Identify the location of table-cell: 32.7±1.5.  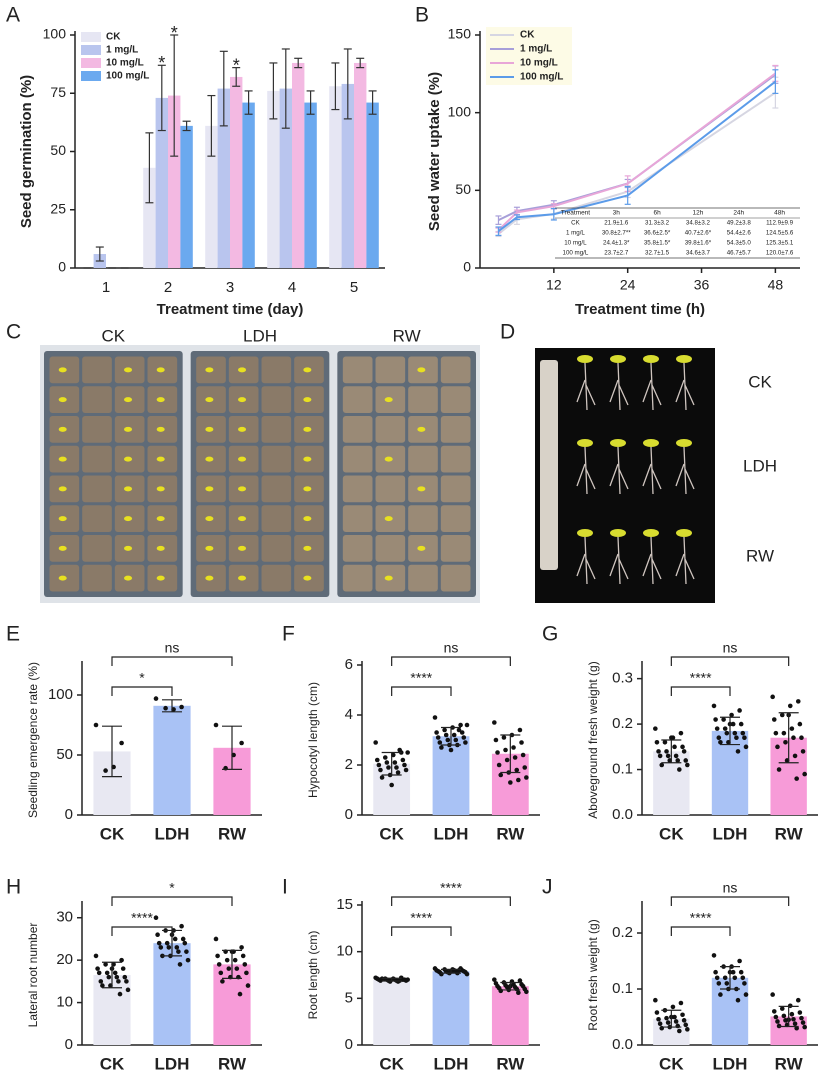
(657, 253).